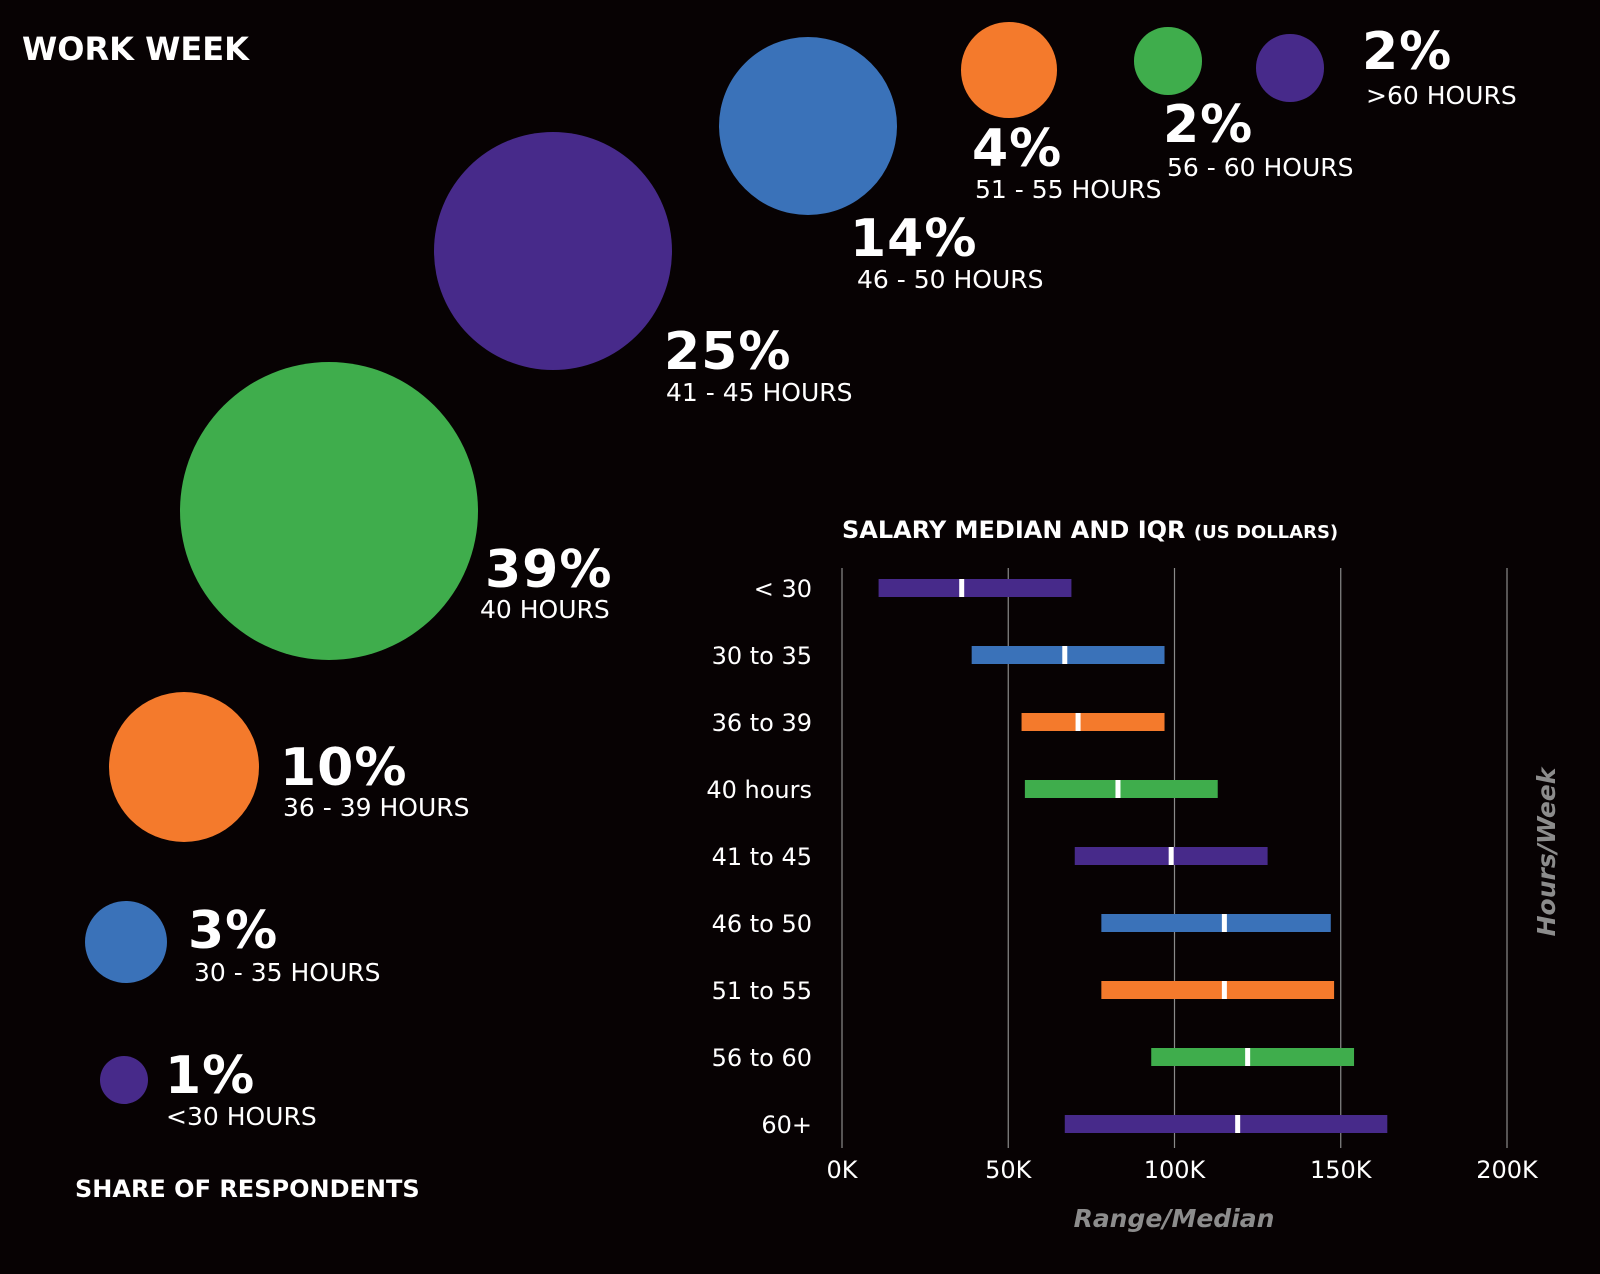 The height and width of the screenshot is (1274, 1600). What do you see at coordinates (1546, 851) in the screenshot?
I see `y-axis-title: Hours/Week` at bounding box center [1546, 851].